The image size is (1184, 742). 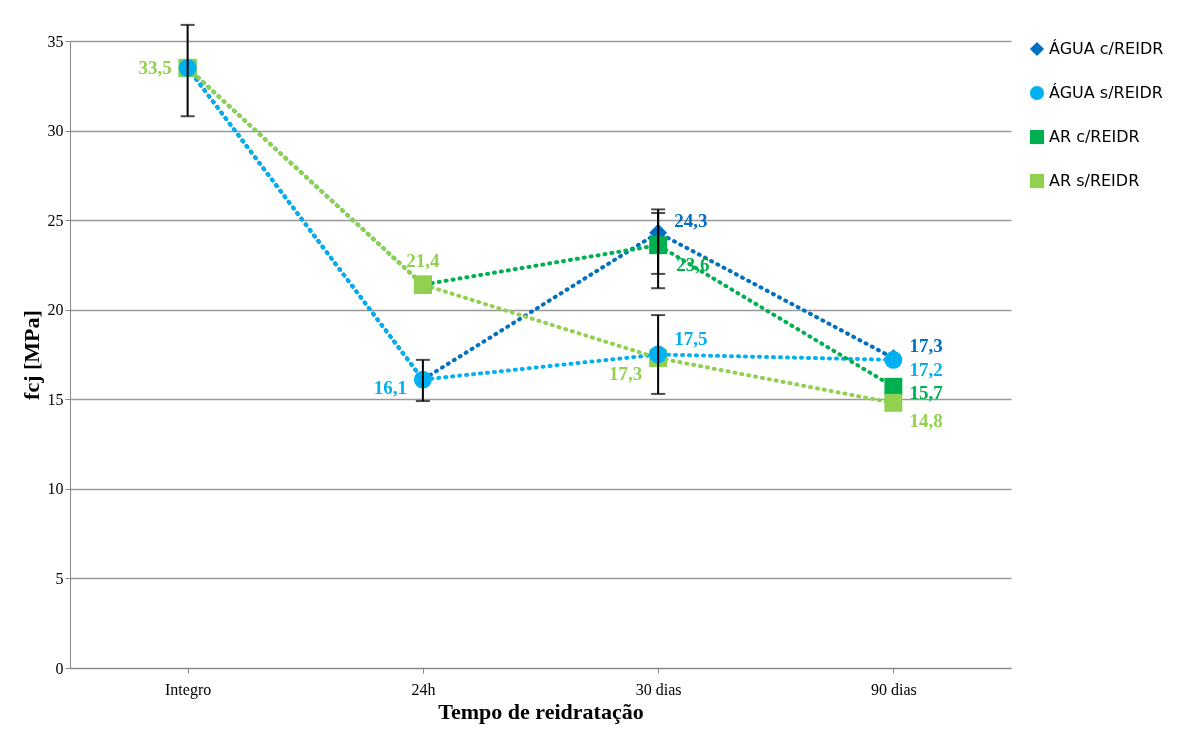 What do you see at coordinates (55, 489) in the screenshot?
I see `y-tick-label: 10` at bounding box center [55, 489].